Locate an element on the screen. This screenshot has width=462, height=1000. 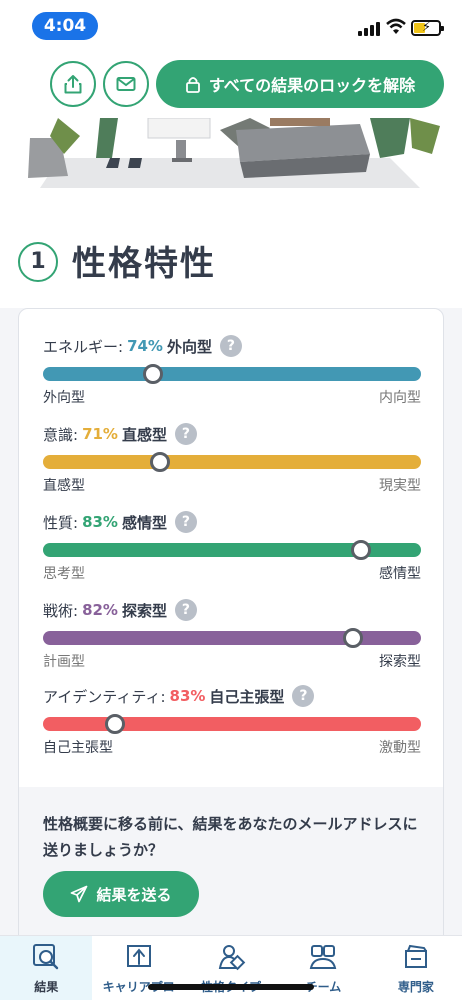
send-results-button: 結果を送る is located at coordinates (121, 894).